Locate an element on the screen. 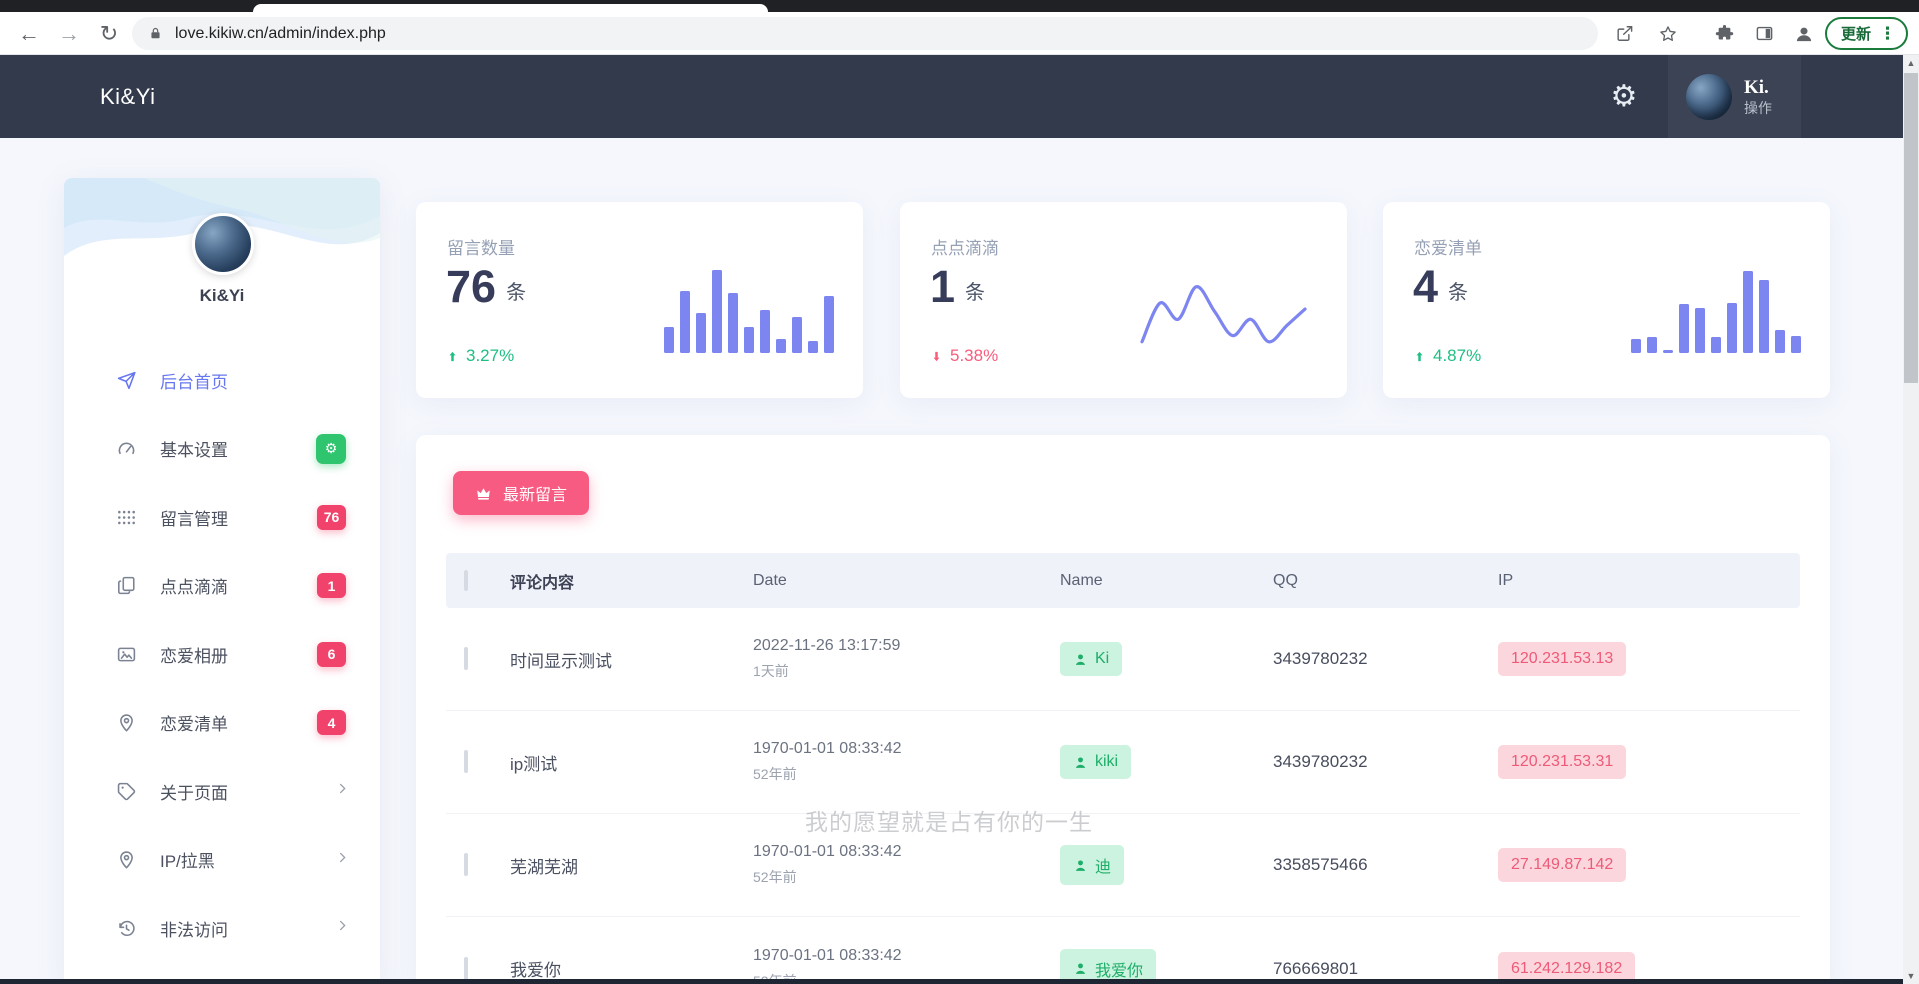  sidebar-item-label: 后台首页 is located at coordinates (194, 382).